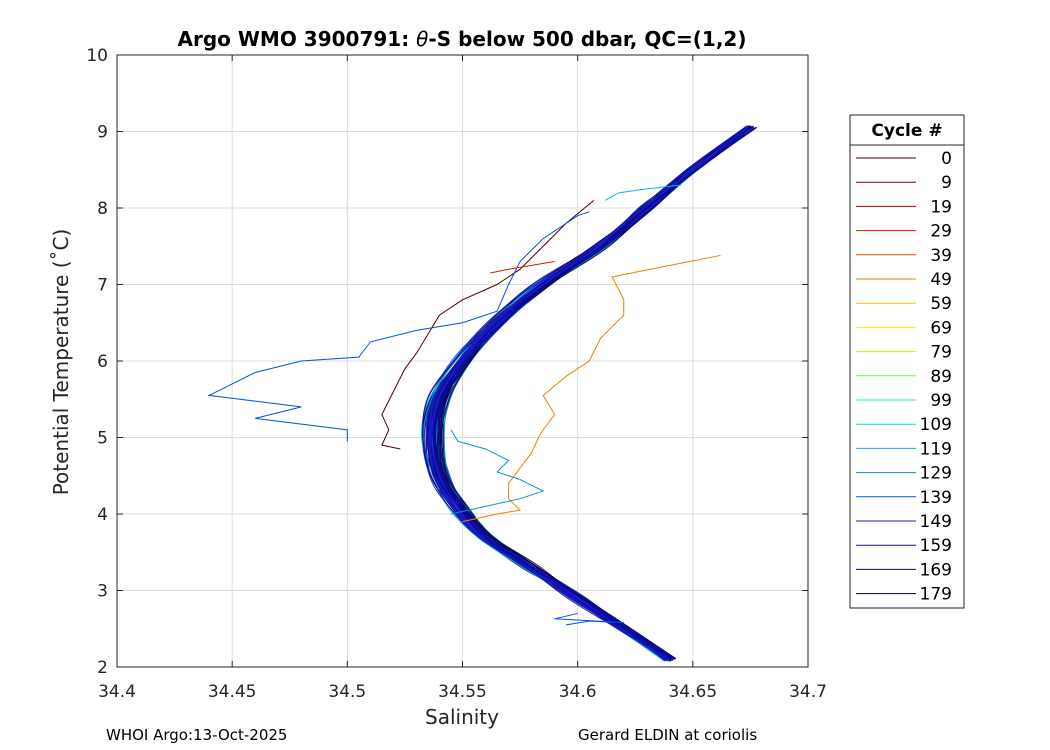 The width and height of the screenshot is (1050, 750). I want to click on x-tick-label: 34.4, so click(117, 692).